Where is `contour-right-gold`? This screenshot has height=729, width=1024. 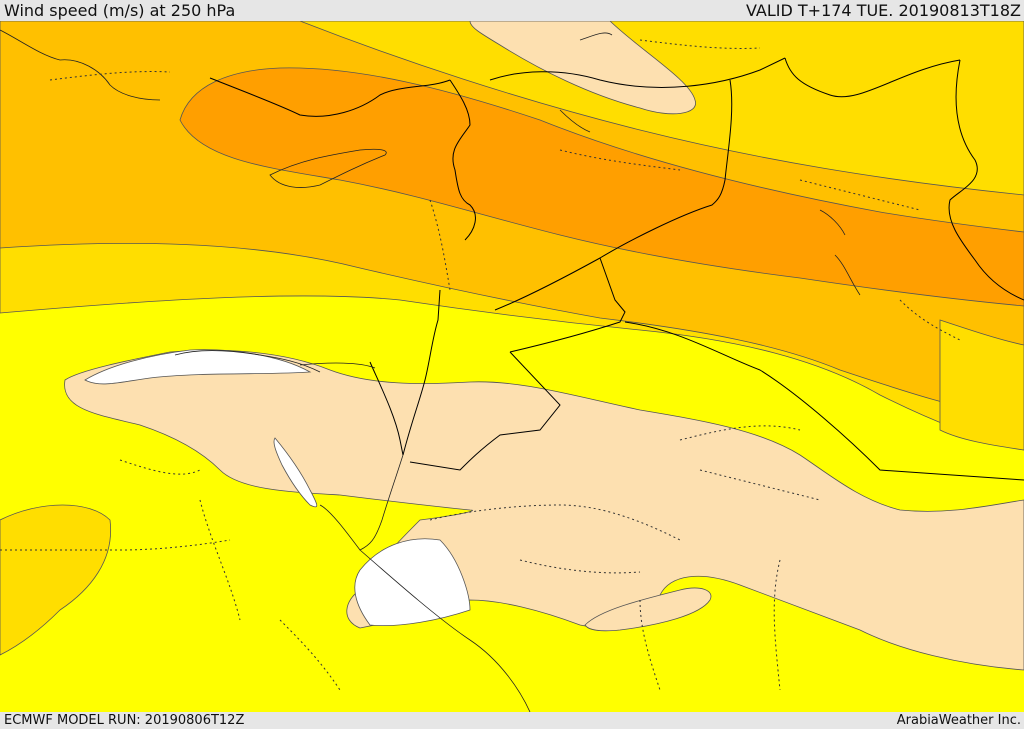 contour-right-gold is located at coordinates (981, 385).